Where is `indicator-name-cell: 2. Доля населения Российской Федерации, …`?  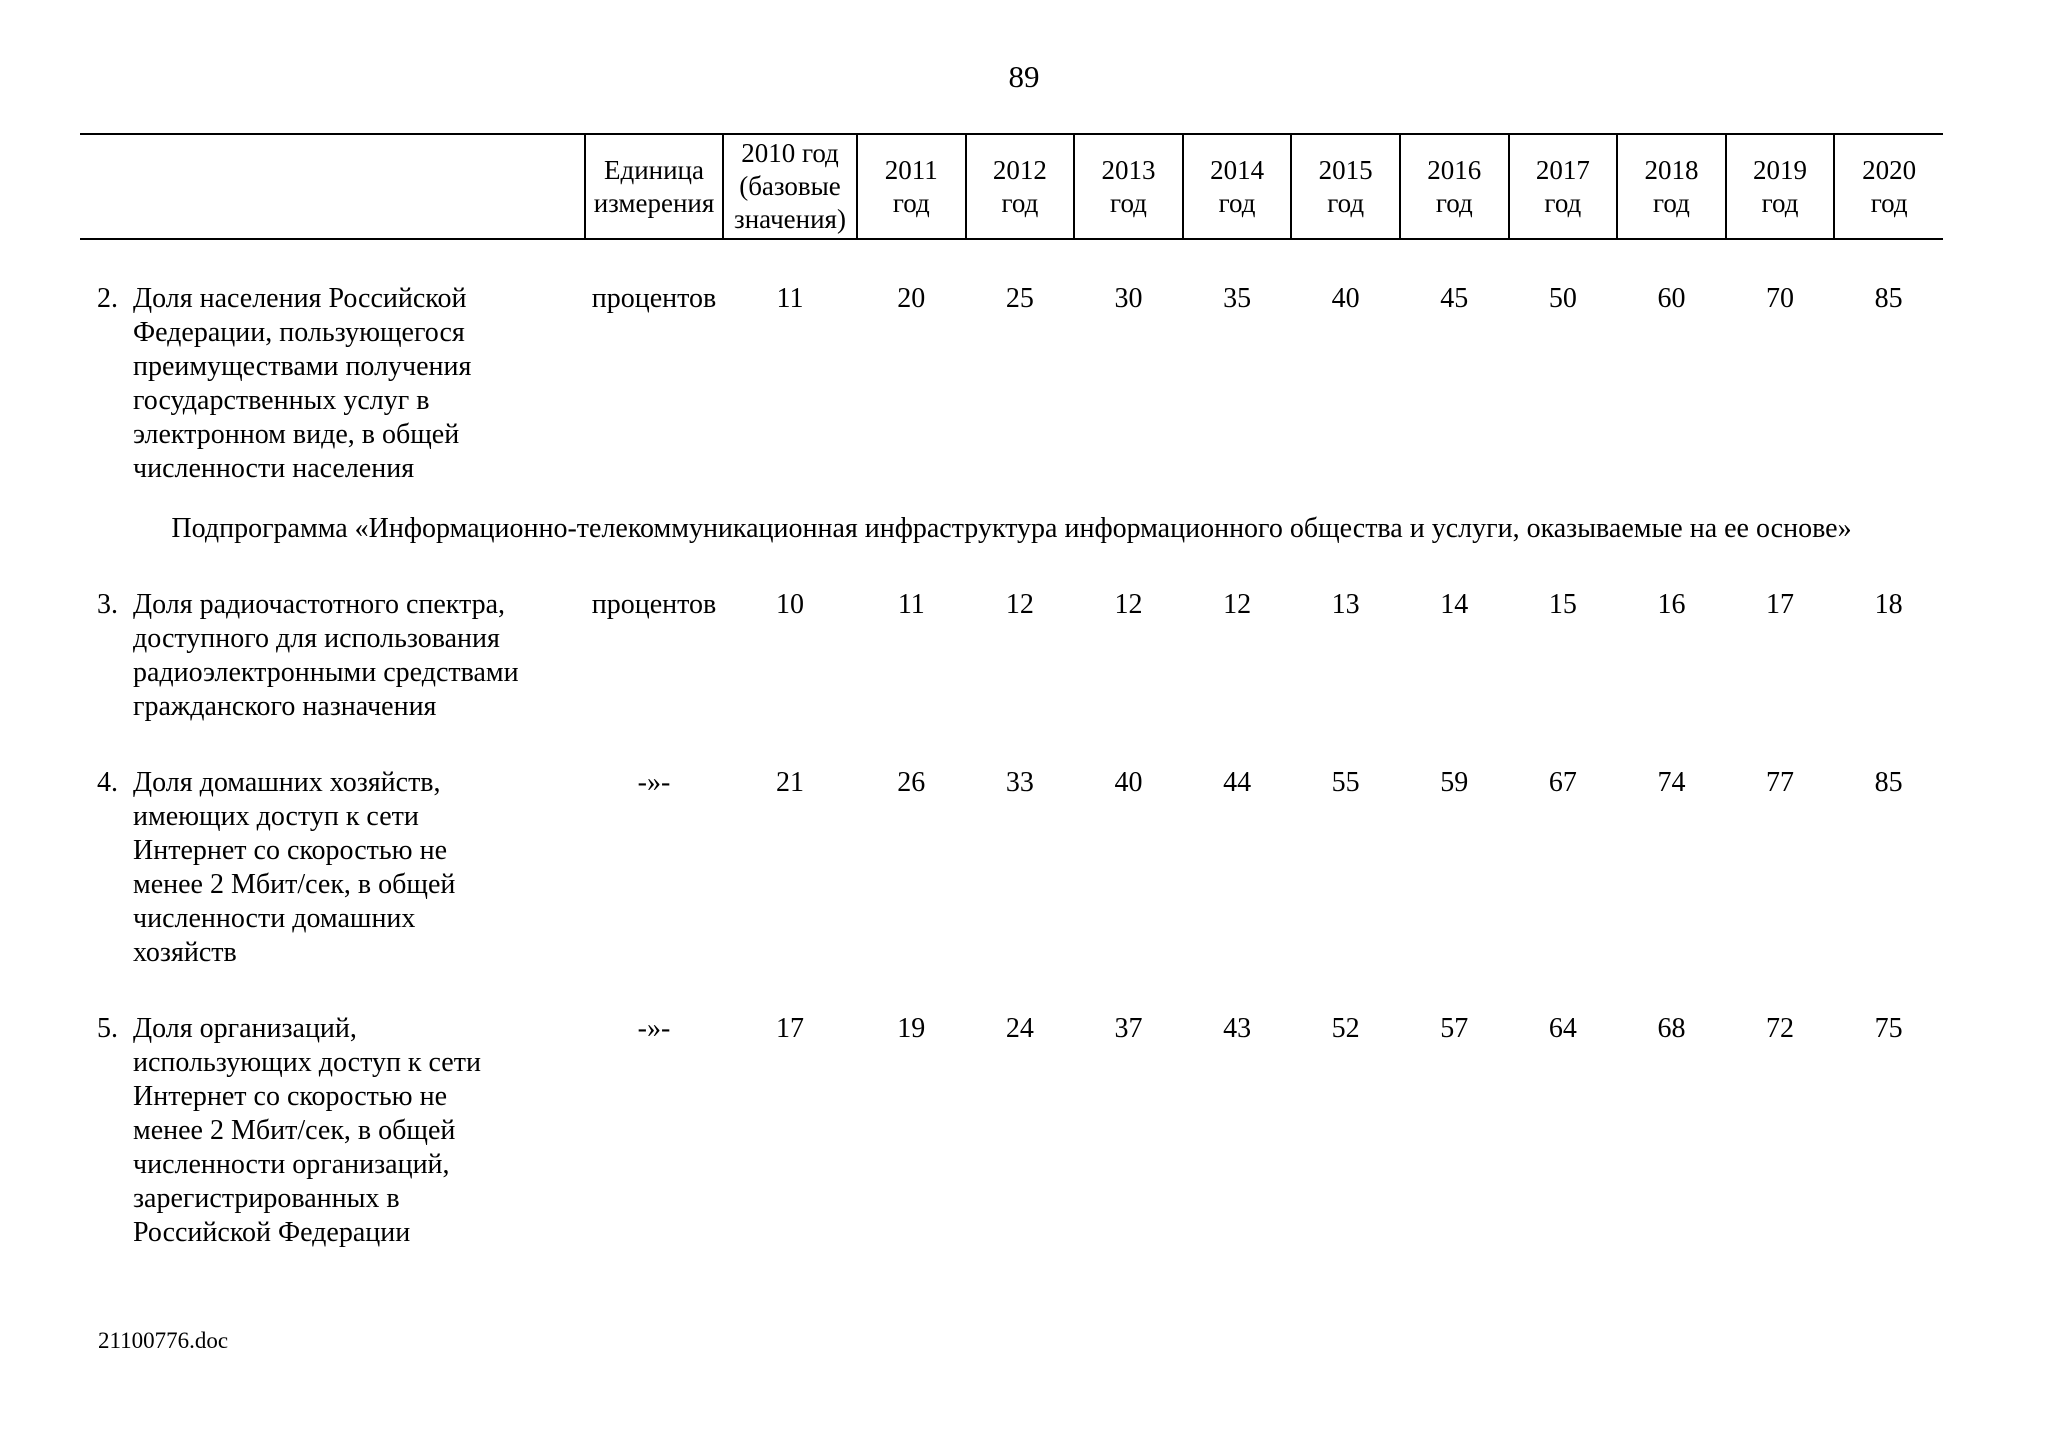 indicator-name-cell: 2. Доля населения Российской Федерации, … is located at coordinates (332, 362).